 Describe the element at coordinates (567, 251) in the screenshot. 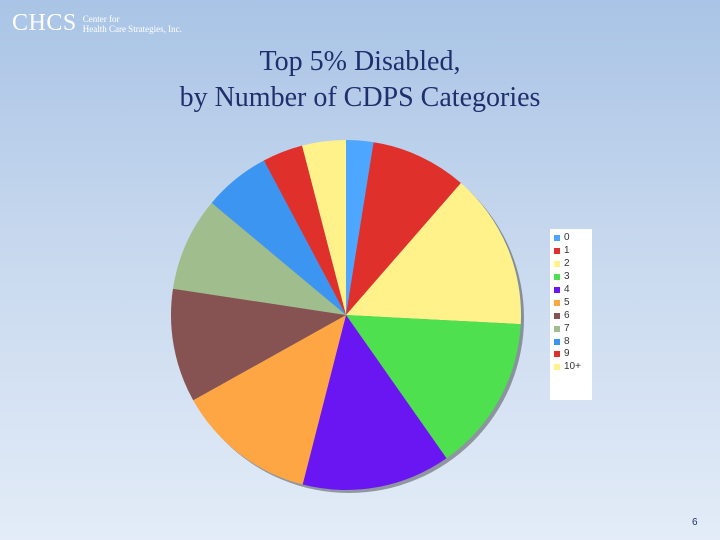

I see `legend-label: 1` at that location.